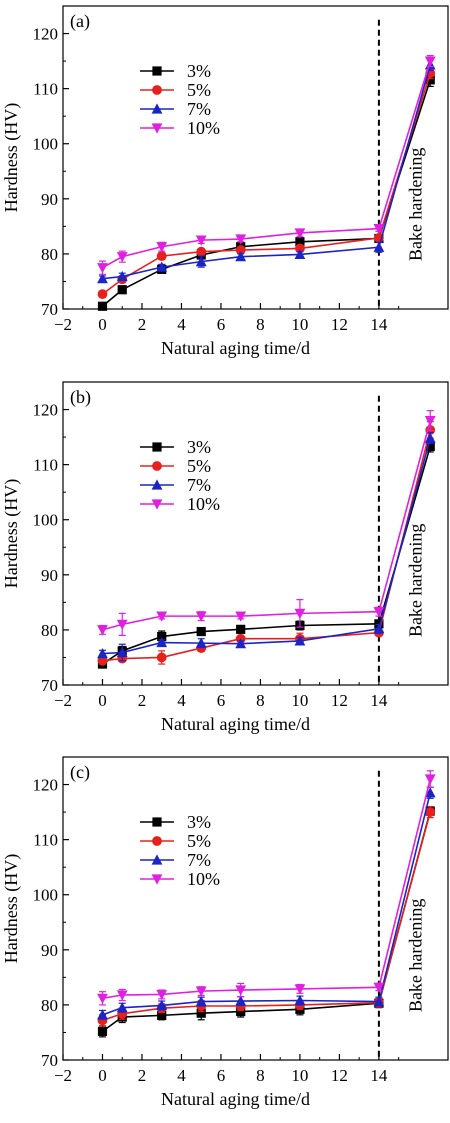 This screenshot has width=450, height=1123. Describe the element at coordinates (49, 950) in the screenshot. I see `y-tick-label: 90` at that location.